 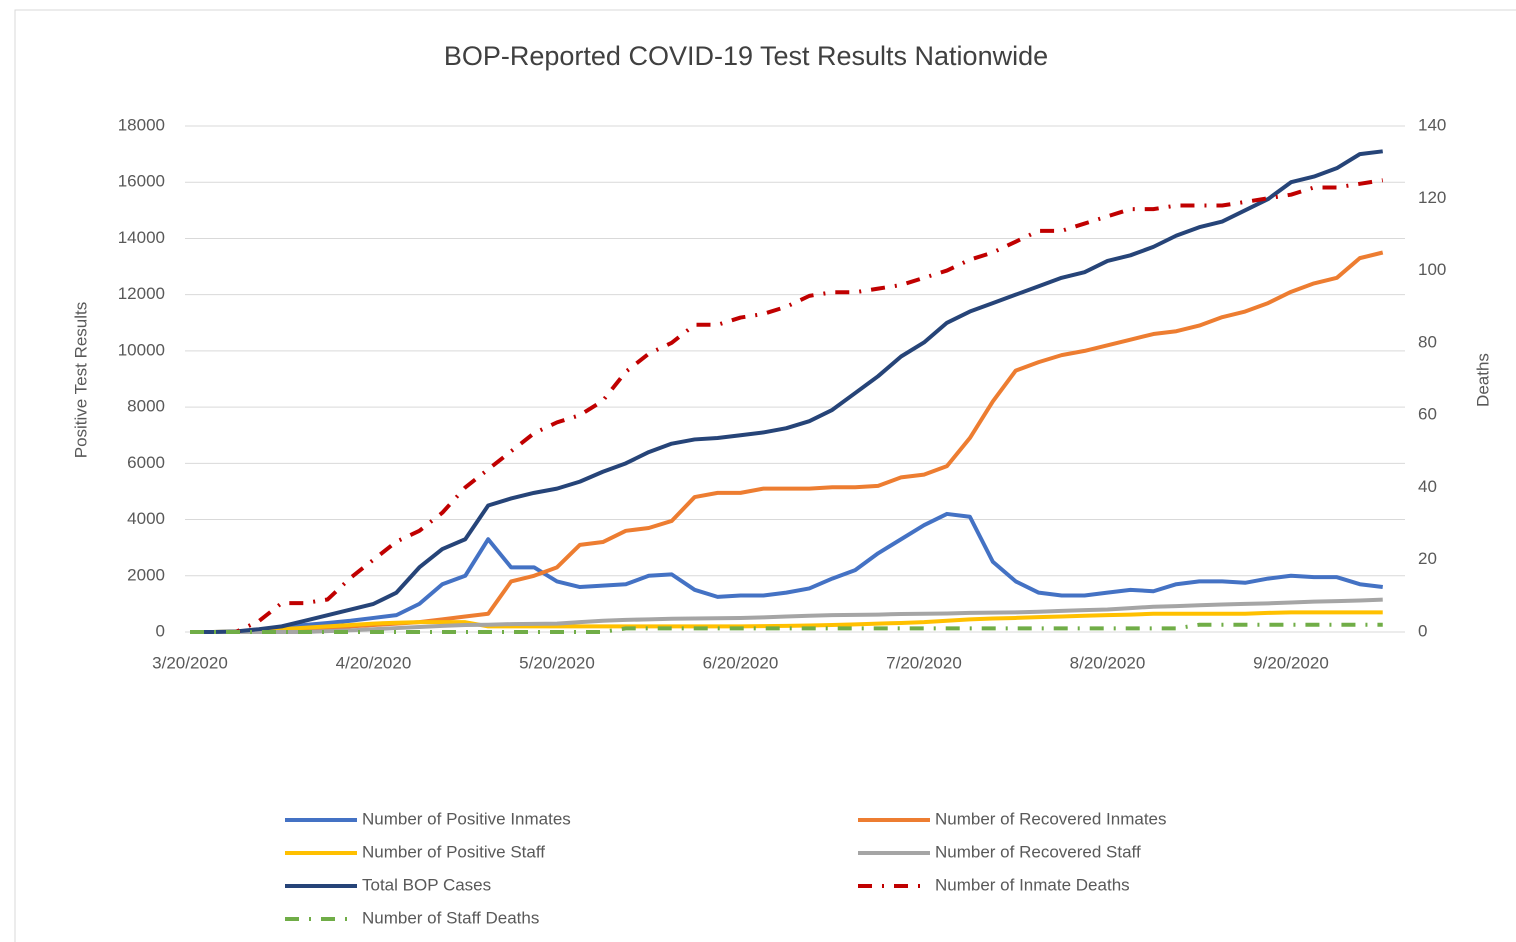 I want to click on y-tick-label: 12000, so click(x=141, y=293).